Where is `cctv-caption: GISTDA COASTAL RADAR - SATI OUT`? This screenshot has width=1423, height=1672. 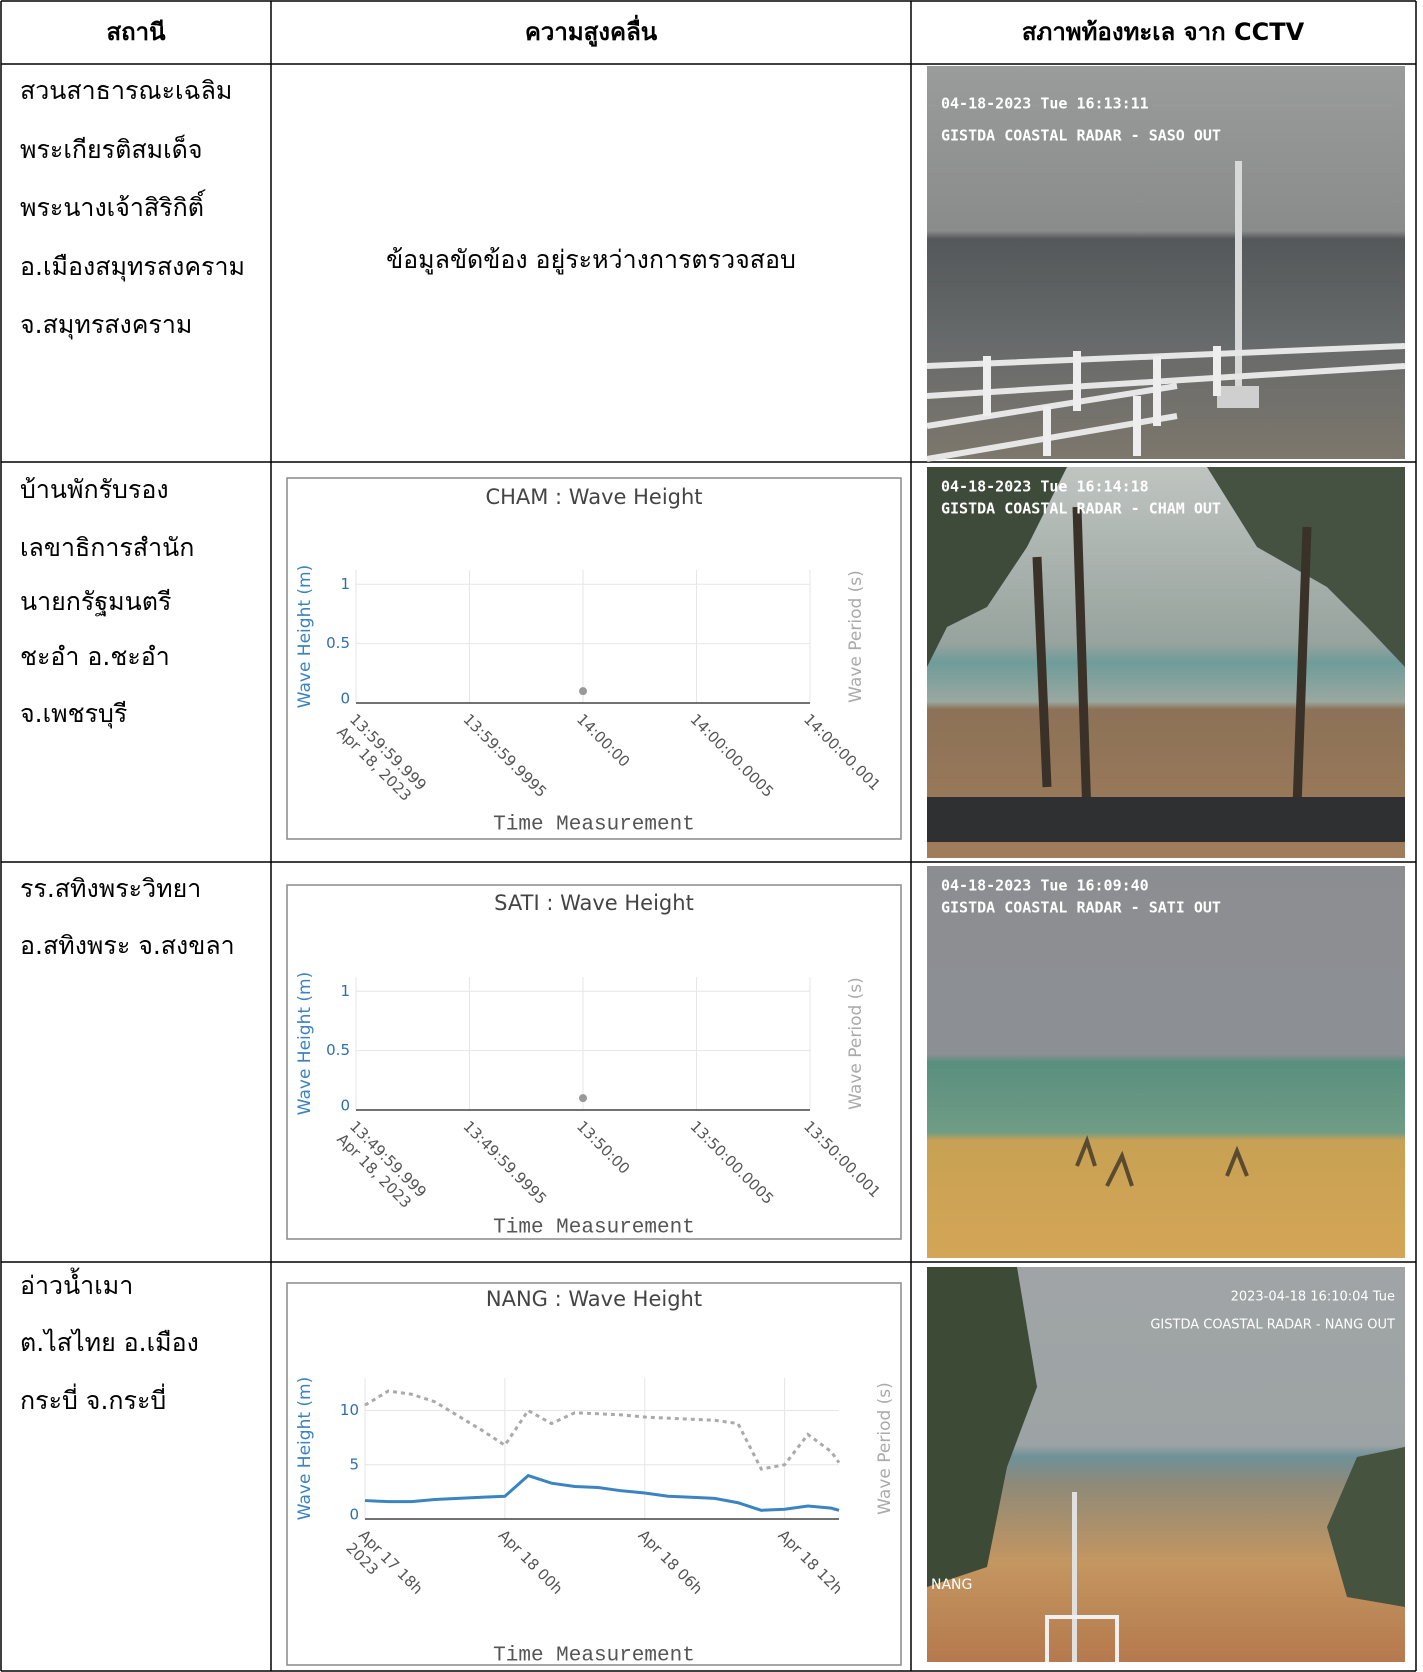 cctv-caption: GISTDA COASTAL RADAR - SATI OUT is located at coordinates (1081, 908).